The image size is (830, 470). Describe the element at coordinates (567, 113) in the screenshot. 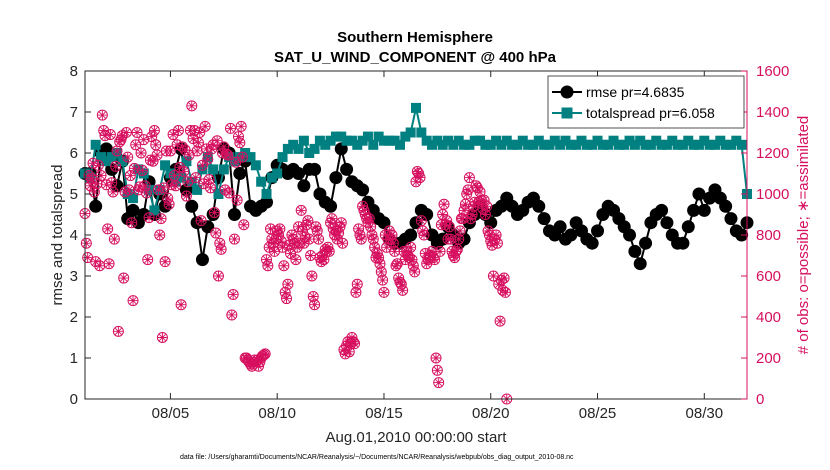

I see `legend-spread-marker` at that location.